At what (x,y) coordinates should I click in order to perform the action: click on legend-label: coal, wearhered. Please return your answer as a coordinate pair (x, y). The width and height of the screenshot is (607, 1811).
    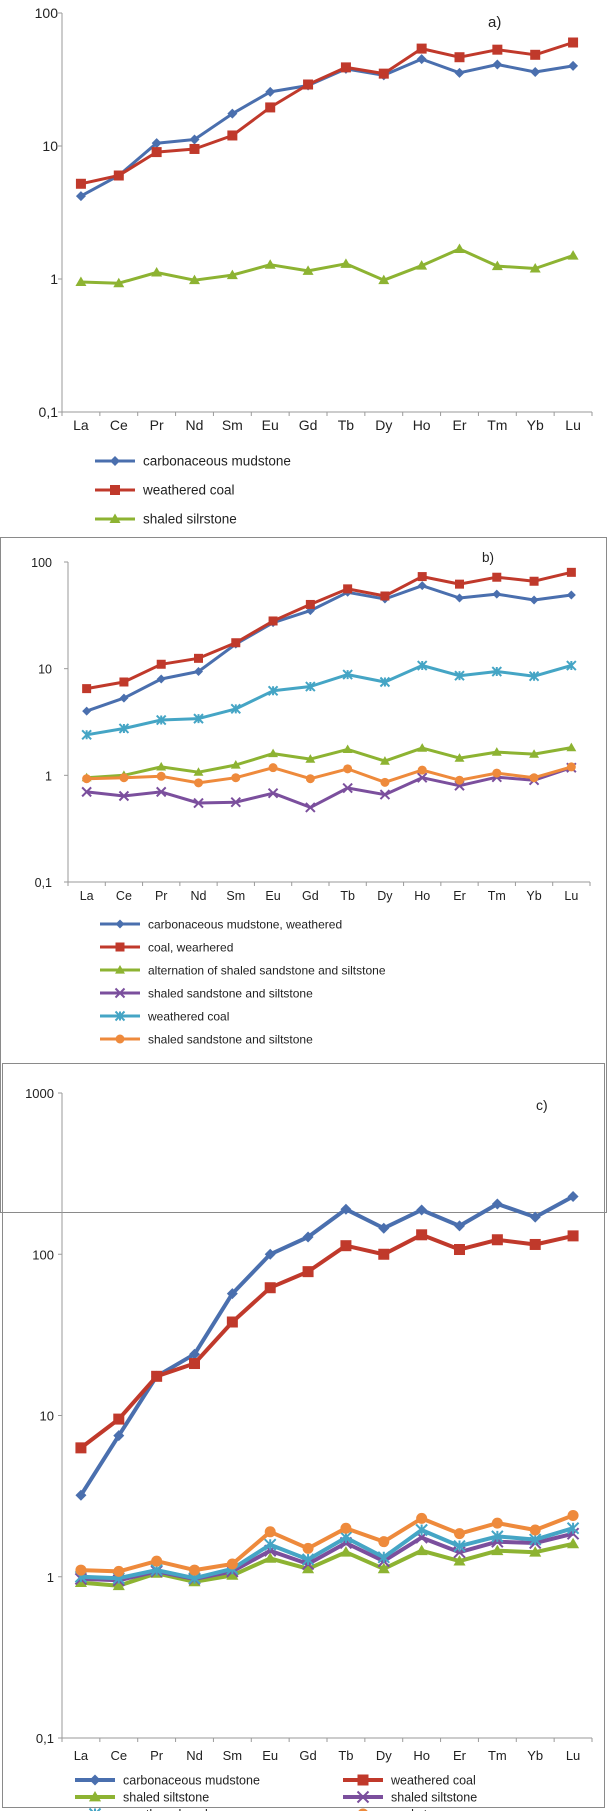
    Looking at the image, I should click on (190, 948).